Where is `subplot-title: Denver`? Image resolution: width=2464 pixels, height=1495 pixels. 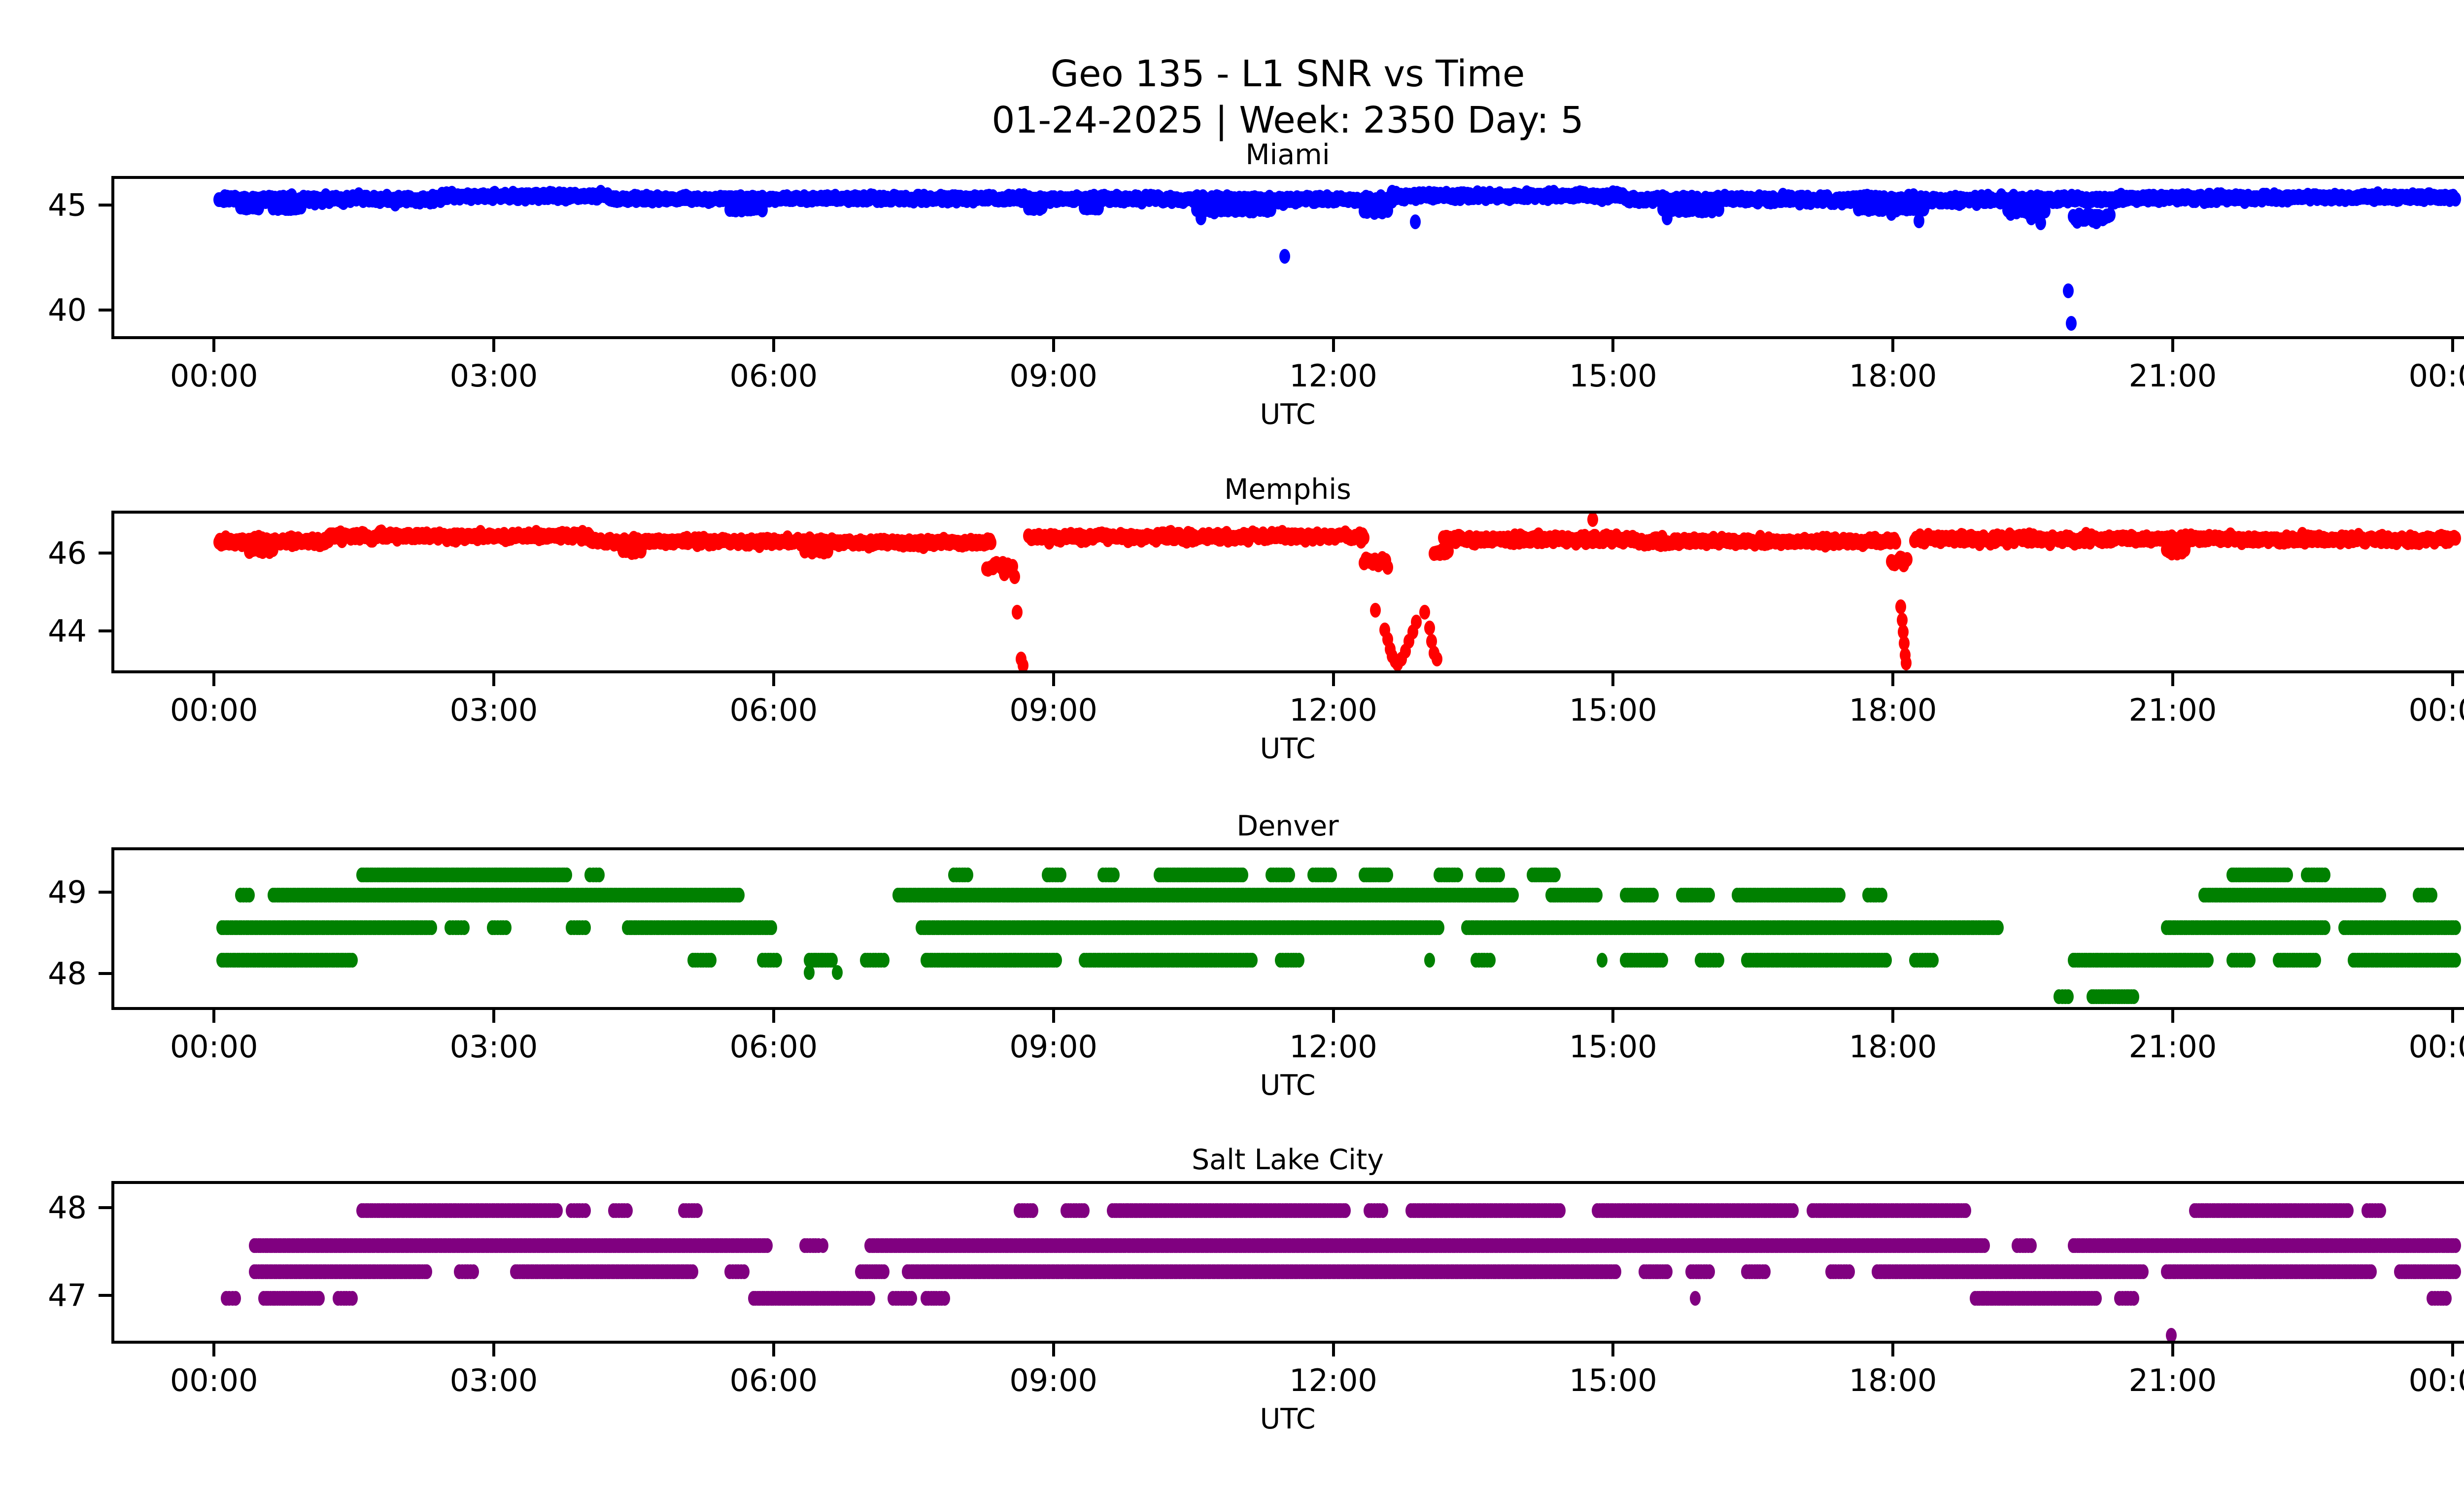
subplot-title: Denver is located at coordinates (1287, 826).